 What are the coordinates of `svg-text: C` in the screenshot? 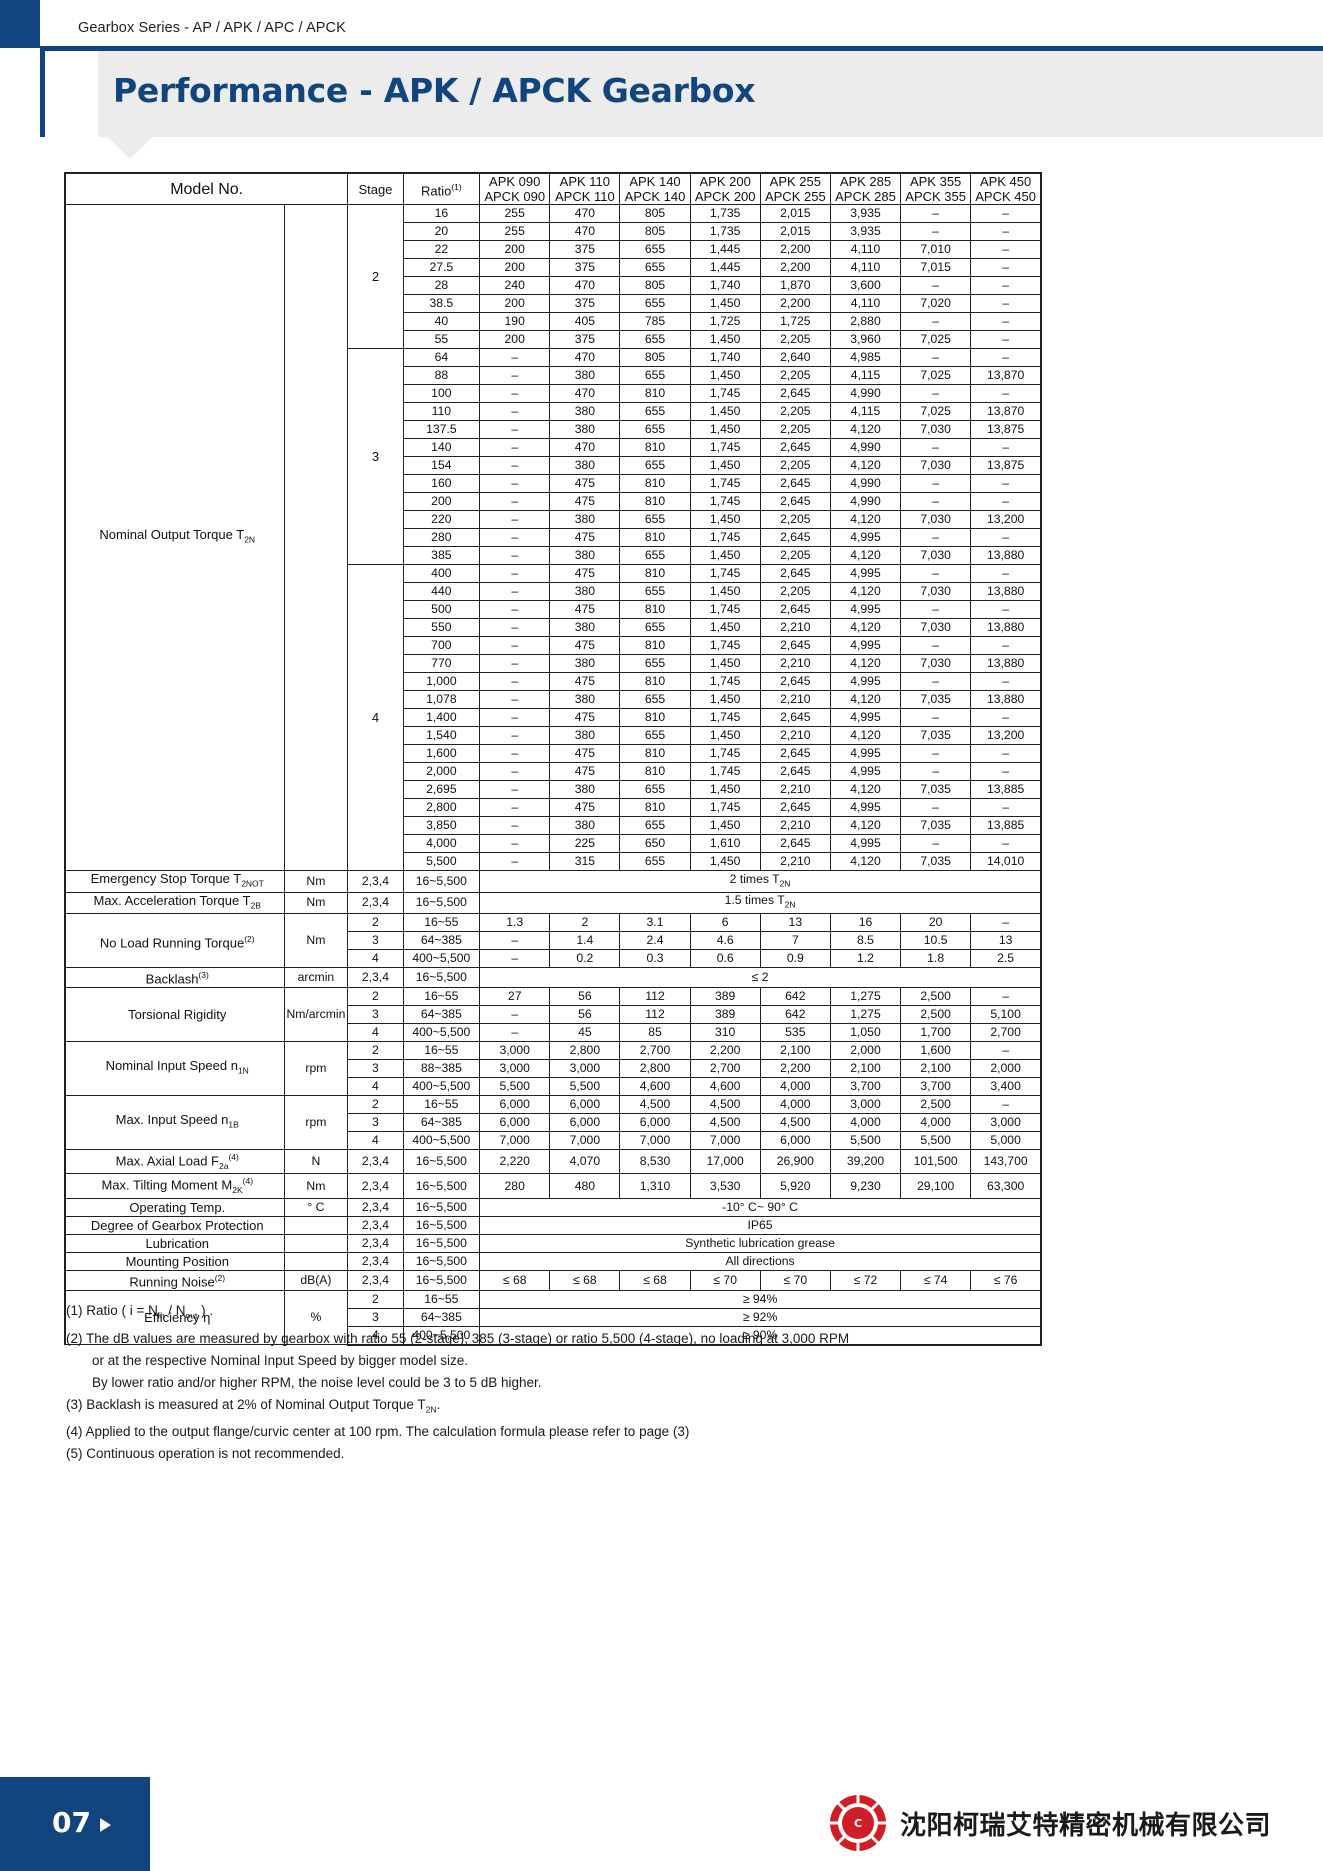 It's located at (858, 1823).